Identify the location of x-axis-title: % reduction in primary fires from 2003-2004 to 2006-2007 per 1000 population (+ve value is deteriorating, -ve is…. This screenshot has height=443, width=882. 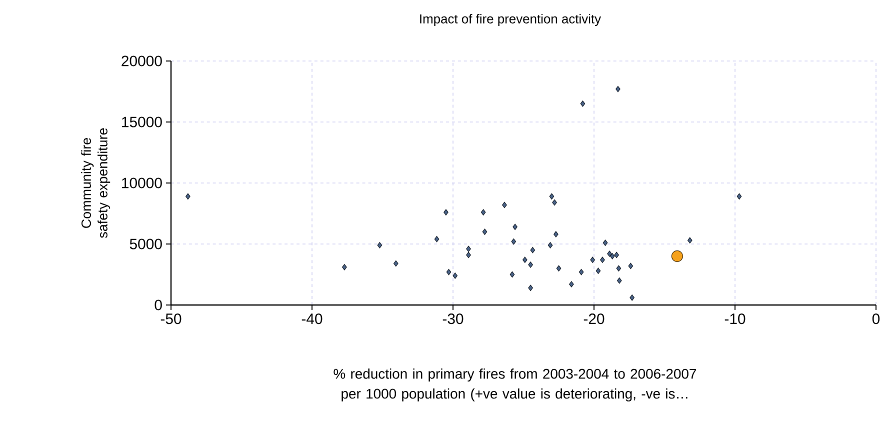
(515, 385).